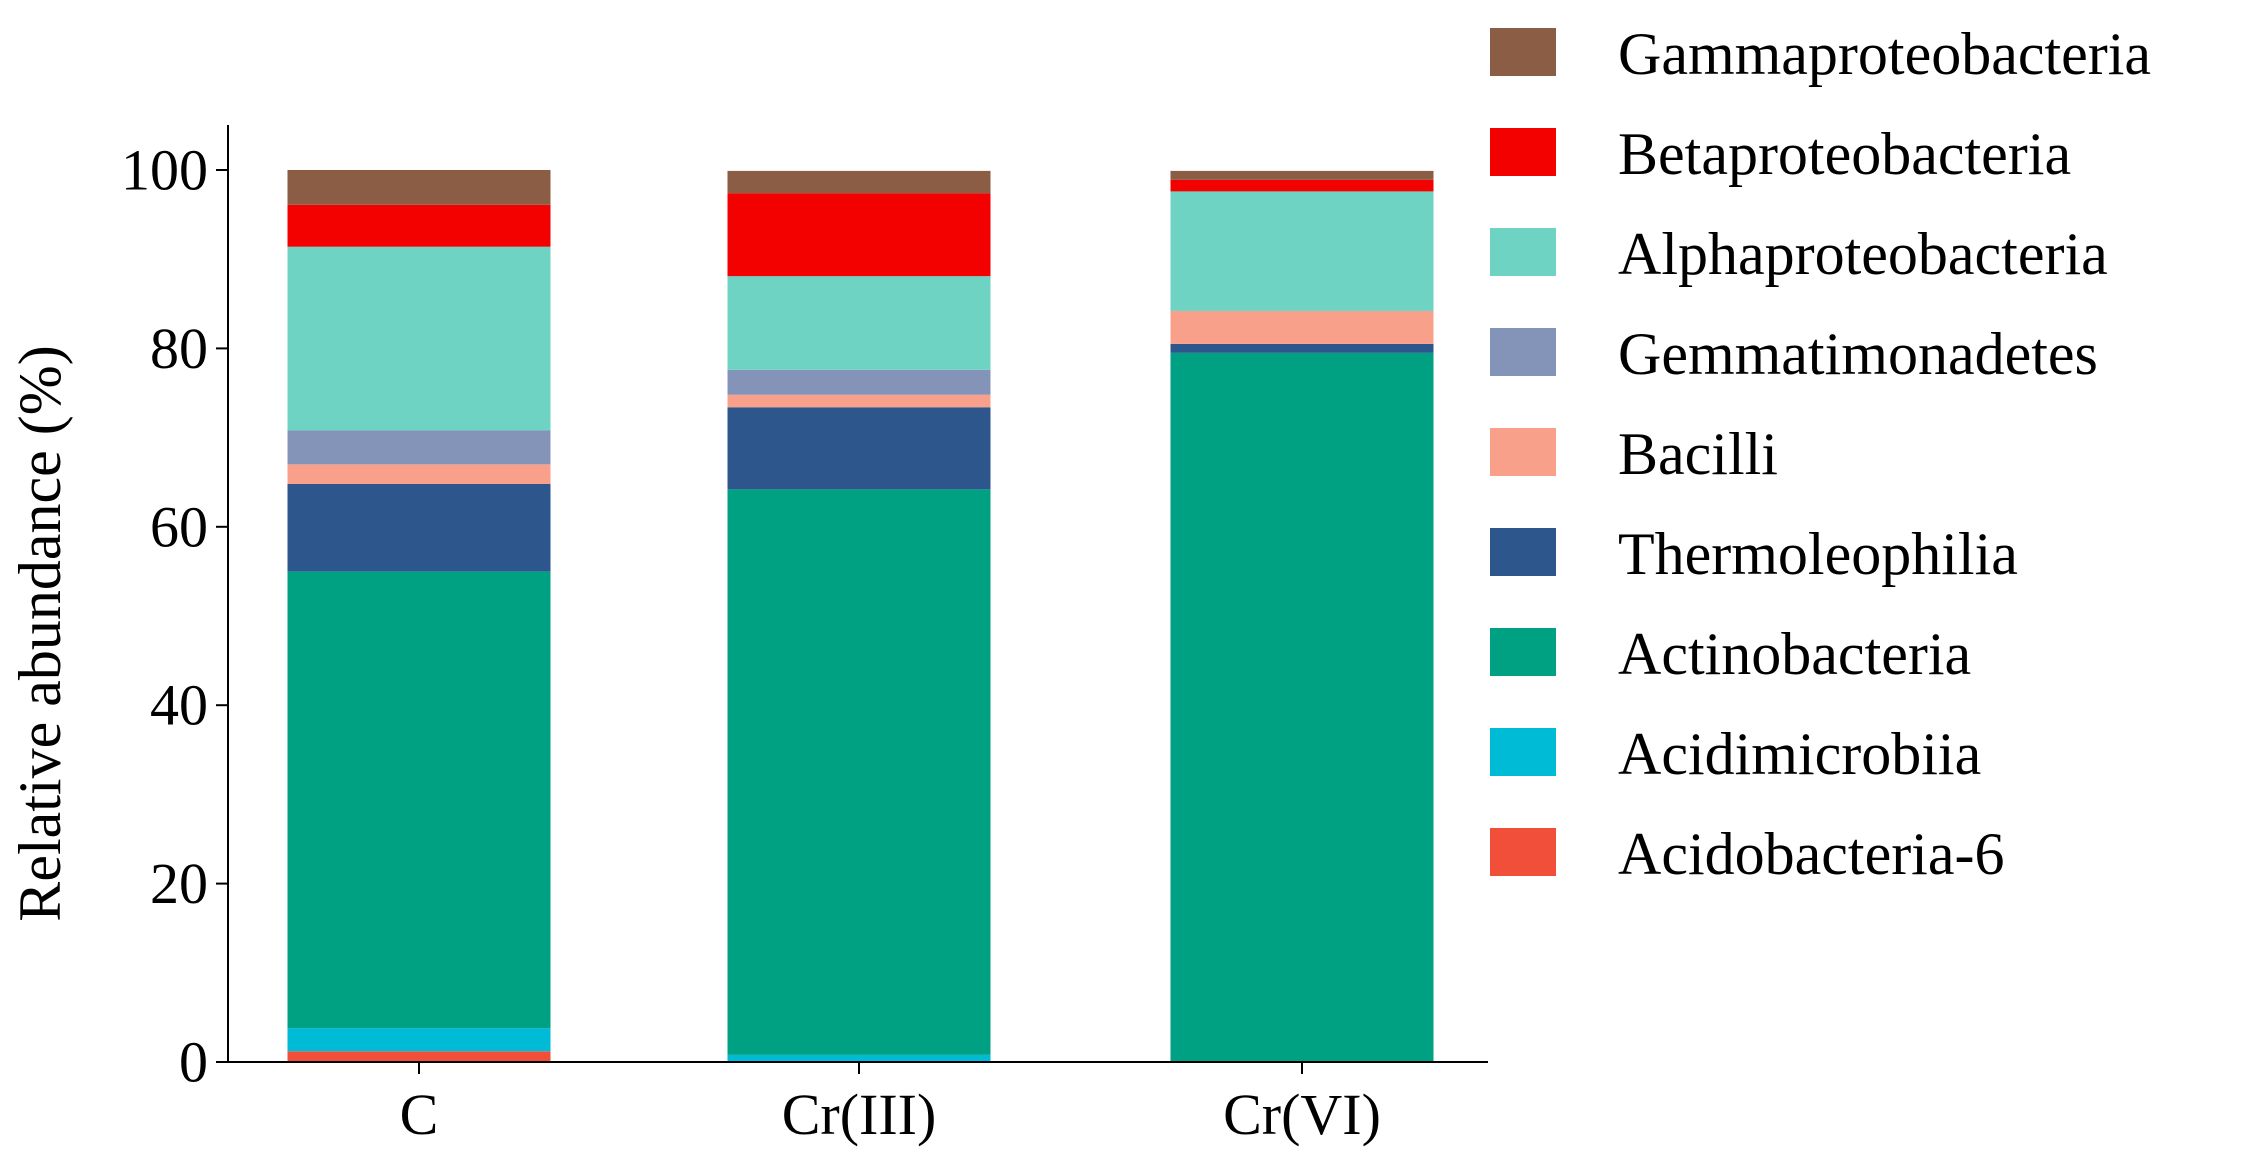  What do you see at coordinates (419, 225) in the screenshot?
I see `bar-c-betaproteobacteria` at bounding box center [419, 225].